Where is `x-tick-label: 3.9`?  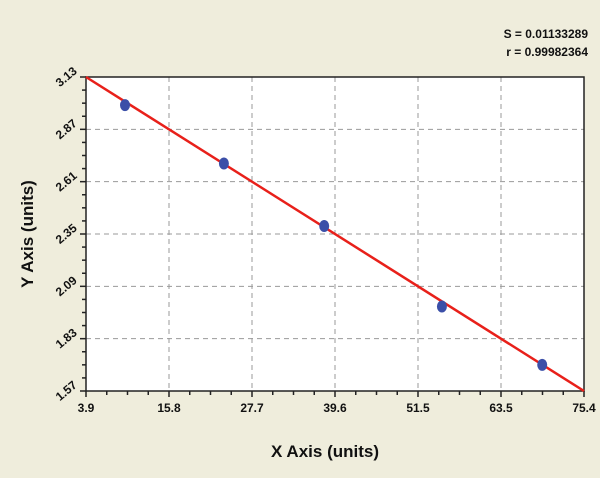
x-tick-label: 3.9 is located at coordinates (86, 408).